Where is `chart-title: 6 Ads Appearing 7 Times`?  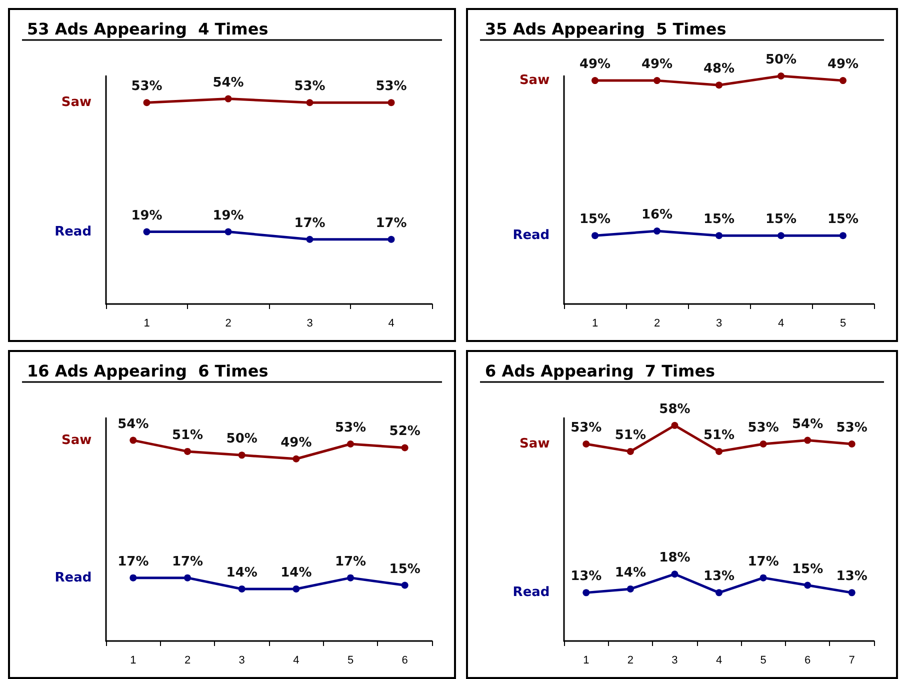
chart-title: 6 Ads Appearing 7 Times is located at coordinates (600, 371).